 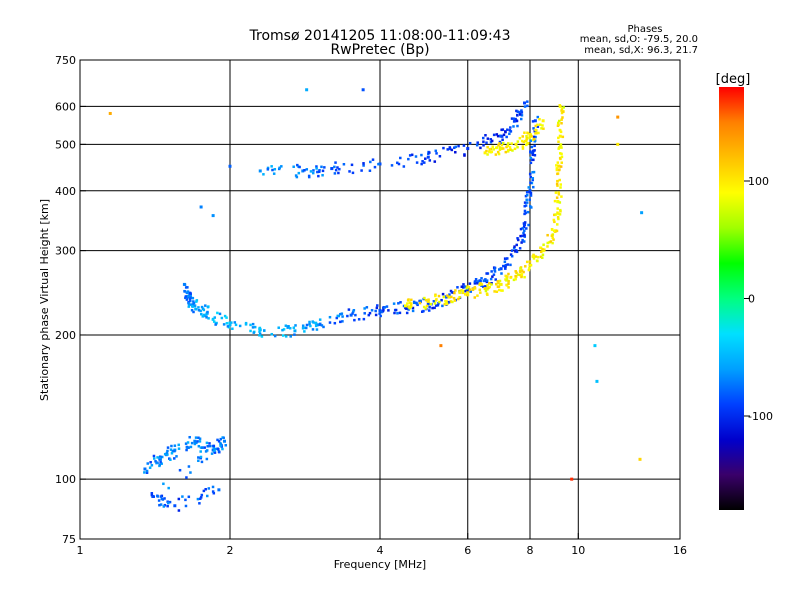 I want to click on y-tick-label: 400, so click(x=65, y=191).